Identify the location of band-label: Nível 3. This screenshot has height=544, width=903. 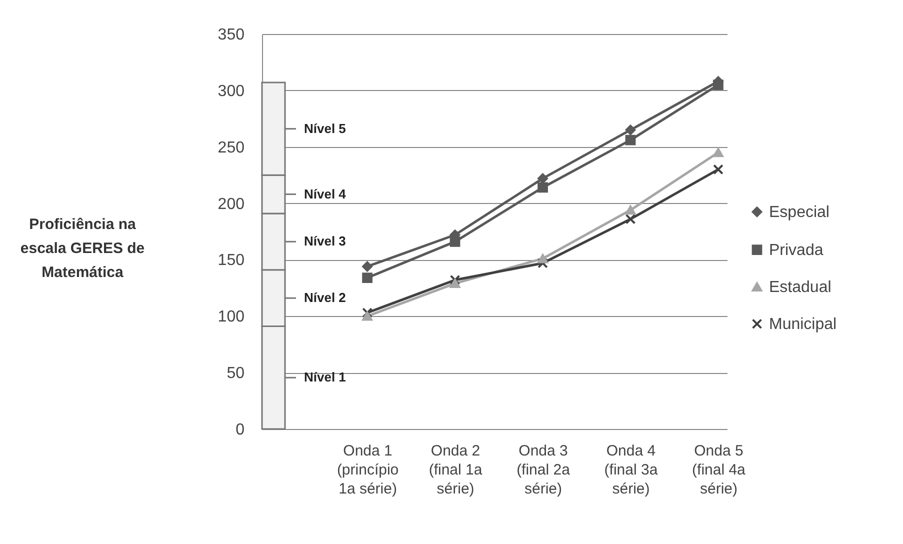
(325, 241).